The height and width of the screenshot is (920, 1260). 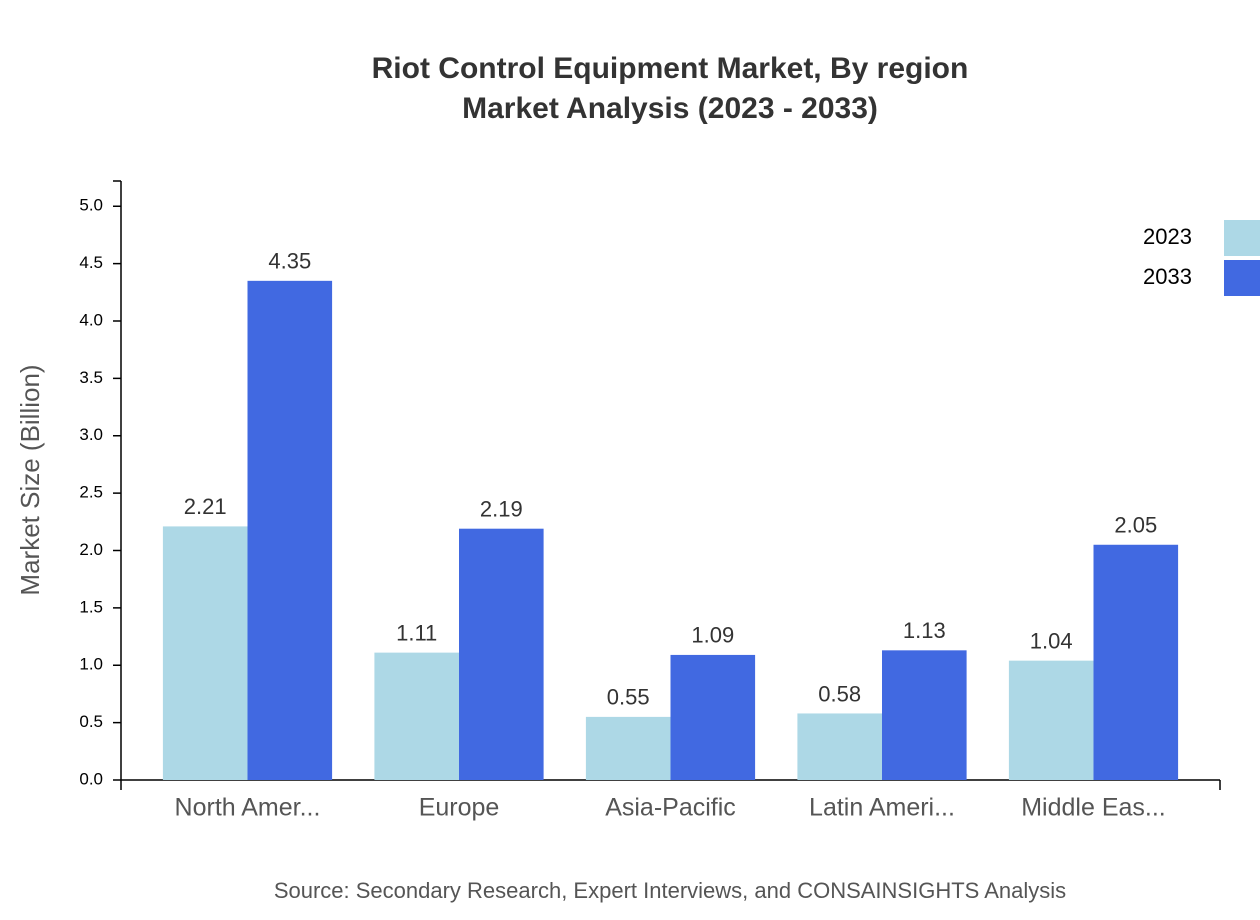 I want to click on legend-label: 2023, so click(x=1167, y=236).